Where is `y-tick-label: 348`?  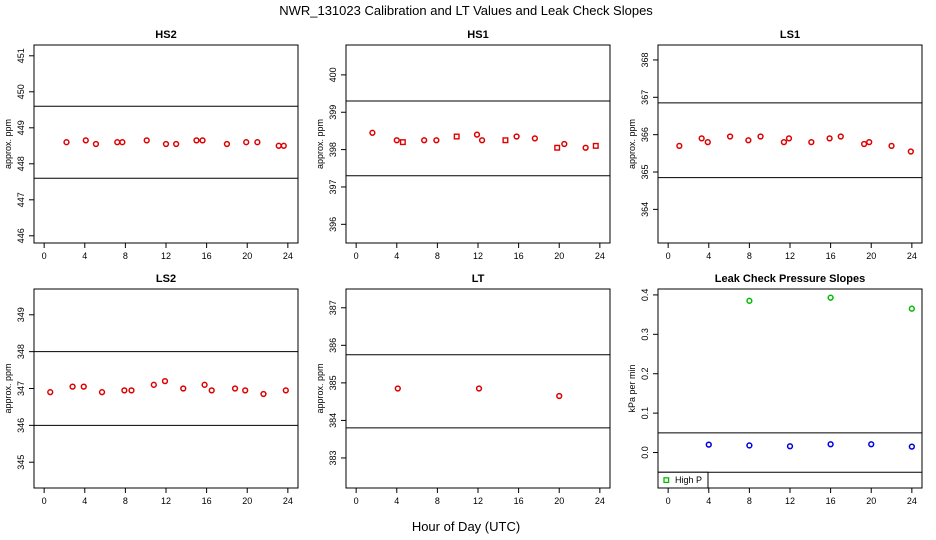
y-tick-label: 348 is located at coordinates (21, 351).